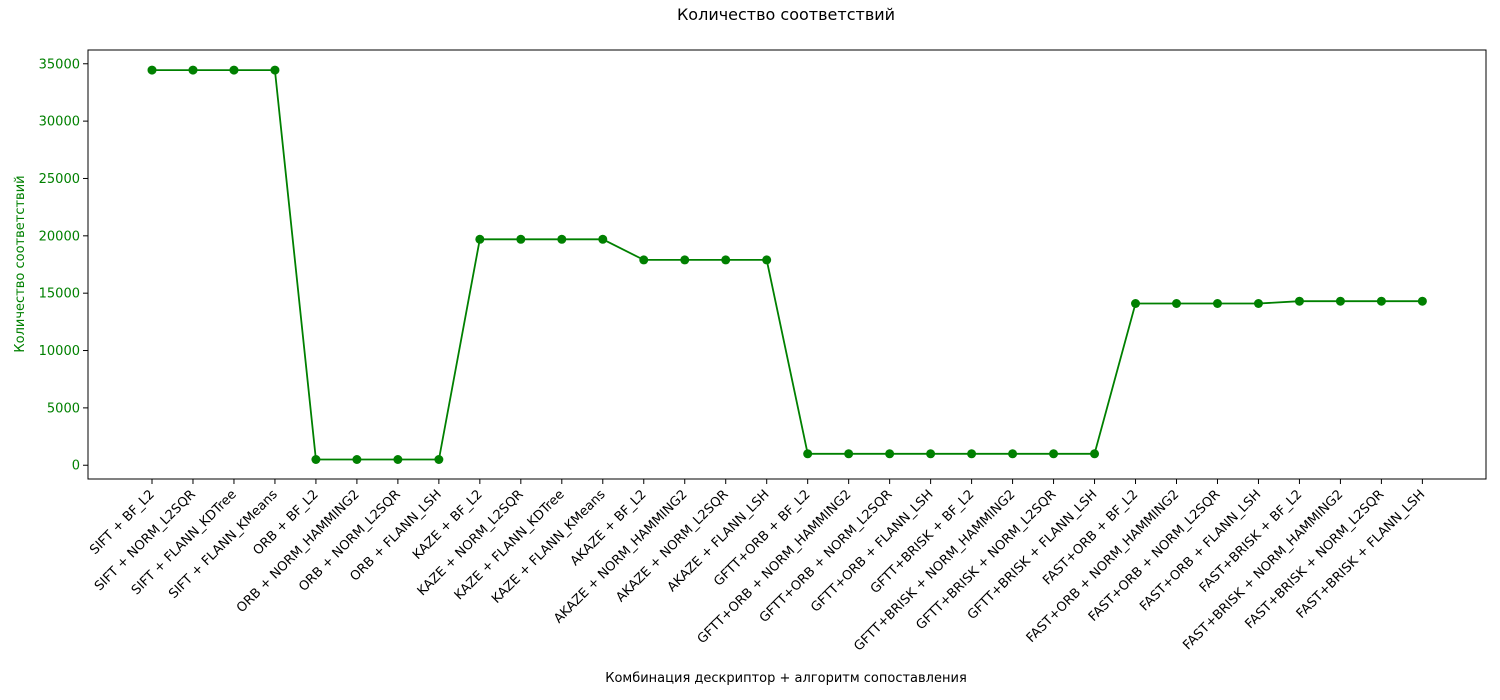  What do you see at coordinates (59, 64) in the screenshot?
I see `y-tick-label: 35000` at bounding box center [59, 64].